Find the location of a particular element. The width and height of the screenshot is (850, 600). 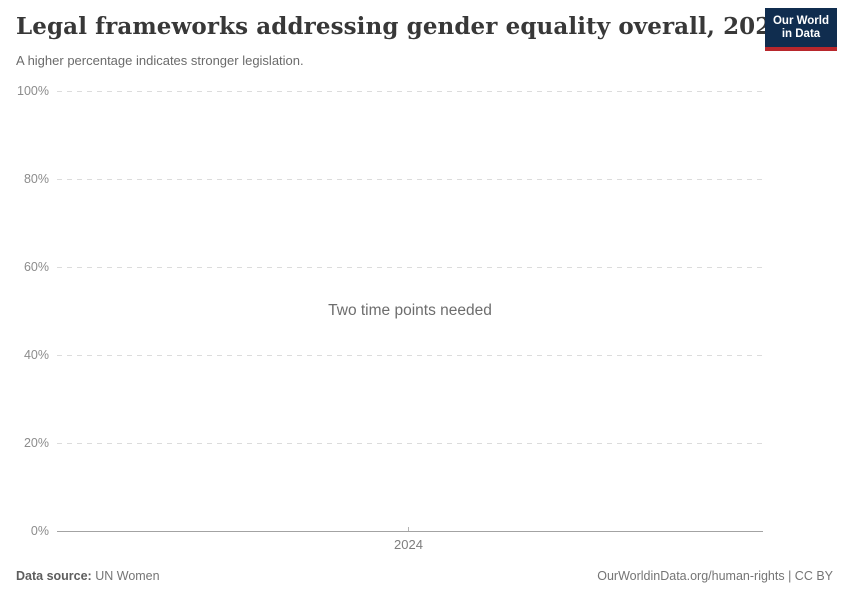

data-source-label: Data source: is located at coordinates (54, 576).